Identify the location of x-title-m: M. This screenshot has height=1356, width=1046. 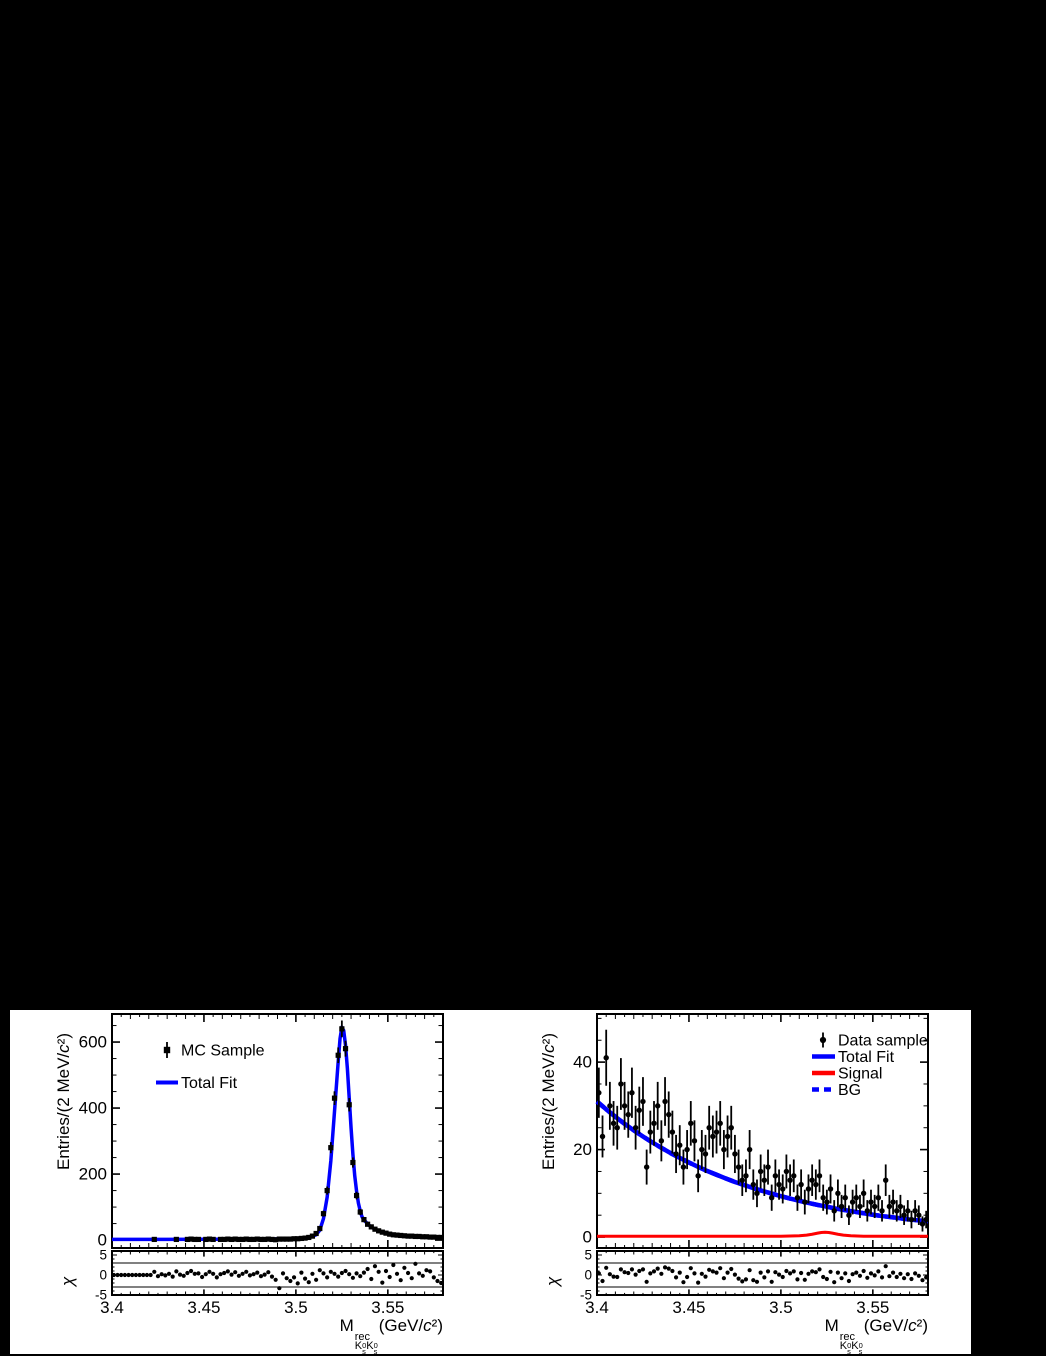
(346, 1325).